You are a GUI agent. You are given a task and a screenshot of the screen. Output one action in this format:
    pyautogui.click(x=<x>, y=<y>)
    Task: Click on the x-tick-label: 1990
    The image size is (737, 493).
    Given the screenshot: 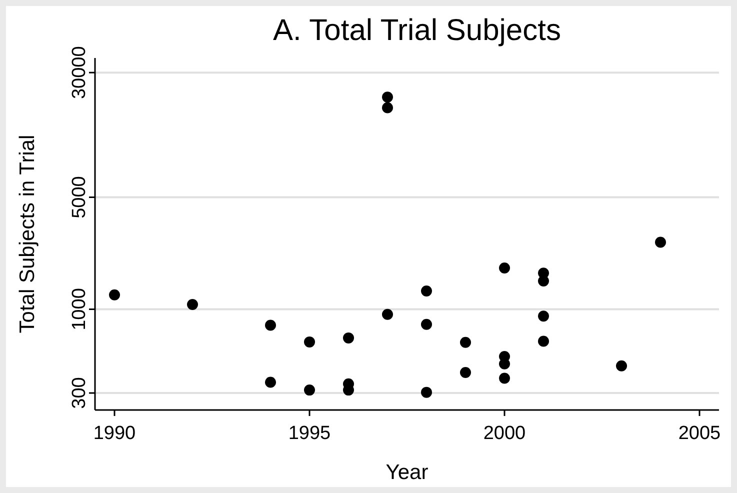 What is the action you would take?
    pyautogui.click(x=114, y=433)
    